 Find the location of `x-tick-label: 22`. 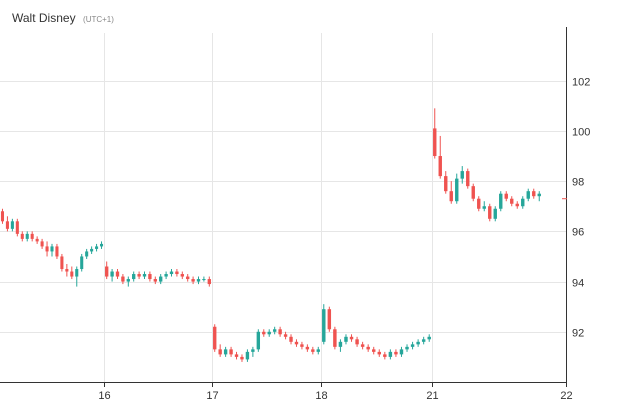

x-tick-label: 22 is located at coordinates (566, 396).